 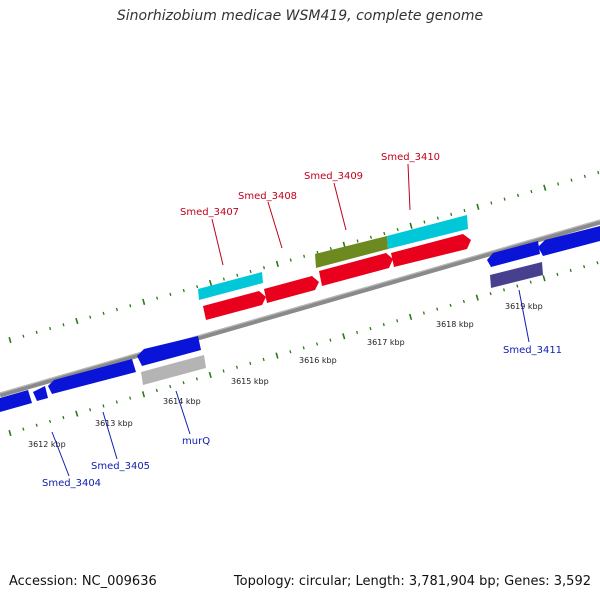 What do you see at coordinates (230, 286) in the screenshot?
I see `gene-shape-smed-3407-cyan` at bounding box center [230, 286].